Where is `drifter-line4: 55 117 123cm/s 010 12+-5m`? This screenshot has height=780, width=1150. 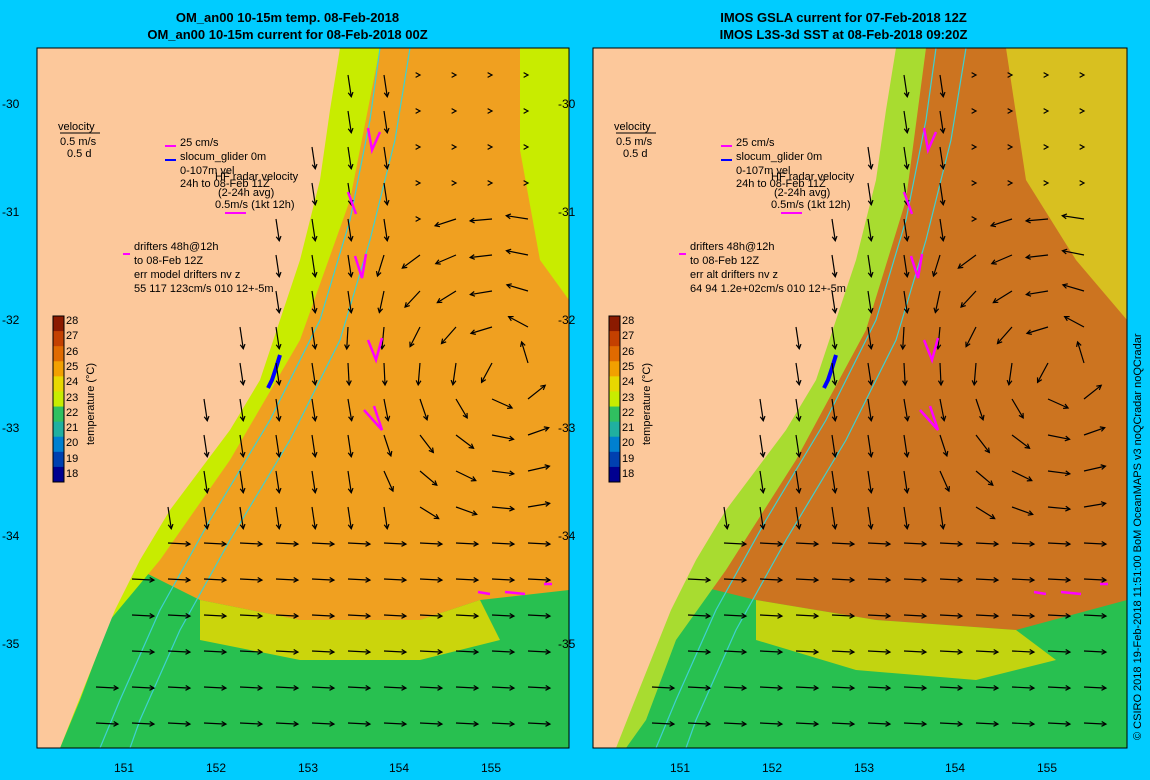 drifter-line4: 55 117 123cm/s 010 12+-5m is located at coordinates (204, 289).